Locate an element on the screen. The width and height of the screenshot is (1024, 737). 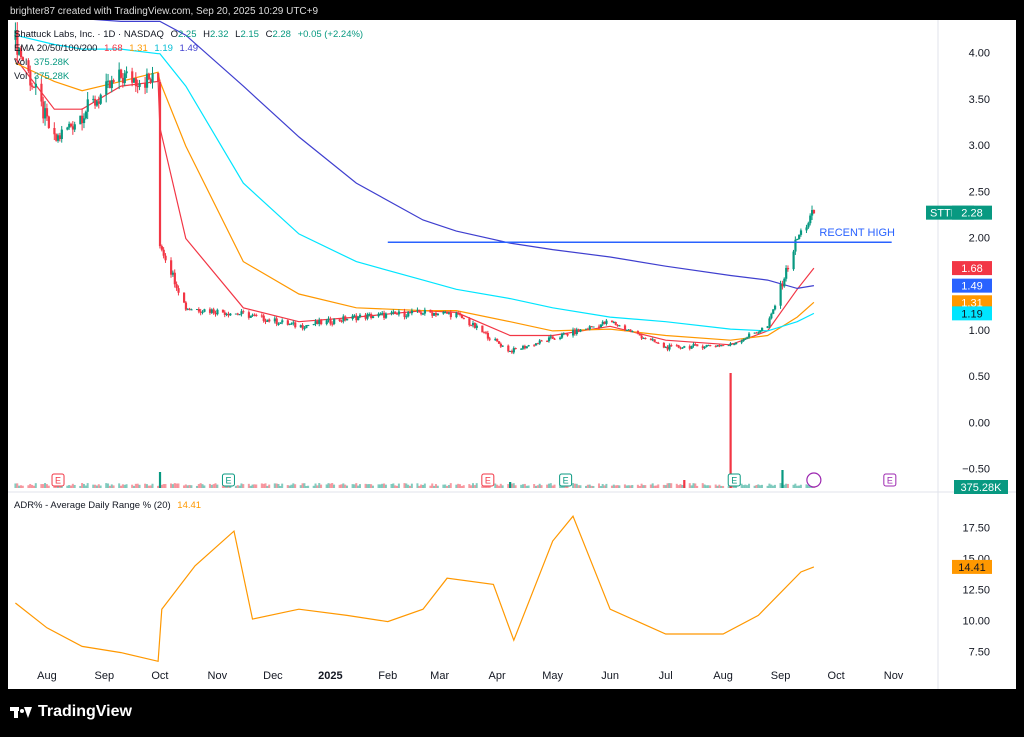
adr-label: ADR% - Average Daily Range % (20) is located at coordinates (92, 505).